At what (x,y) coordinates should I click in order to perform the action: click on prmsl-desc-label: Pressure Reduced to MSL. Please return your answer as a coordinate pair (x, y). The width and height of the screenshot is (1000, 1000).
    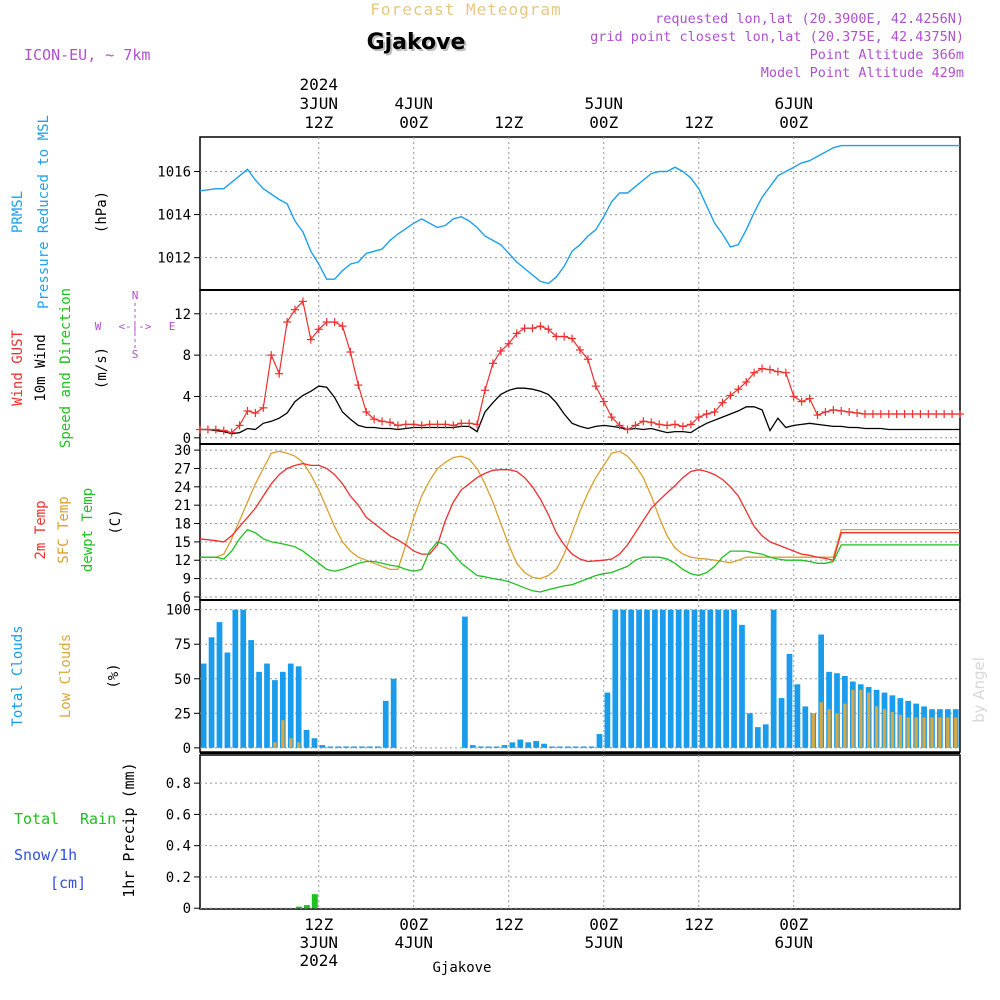
    Looking at the image, I should click on (44, 212).